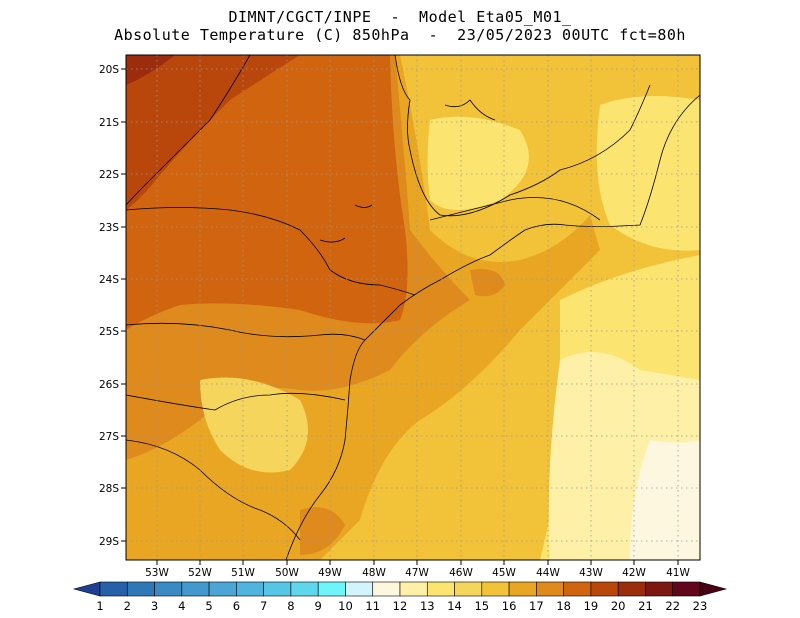 The height and width of the screenshot is (618, 800). What do you see at coordinates (713, 589) in the screenshot?
I see `colorbar-arrow-high` at bounding box center [713, 589].